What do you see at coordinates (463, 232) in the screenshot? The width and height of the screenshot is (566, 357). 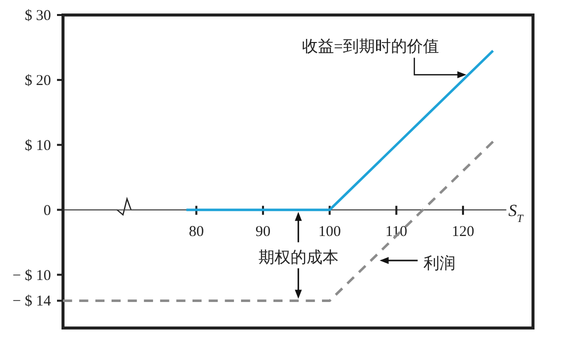 I see `x-tick-label: 120` at bounding box center [463, 232].